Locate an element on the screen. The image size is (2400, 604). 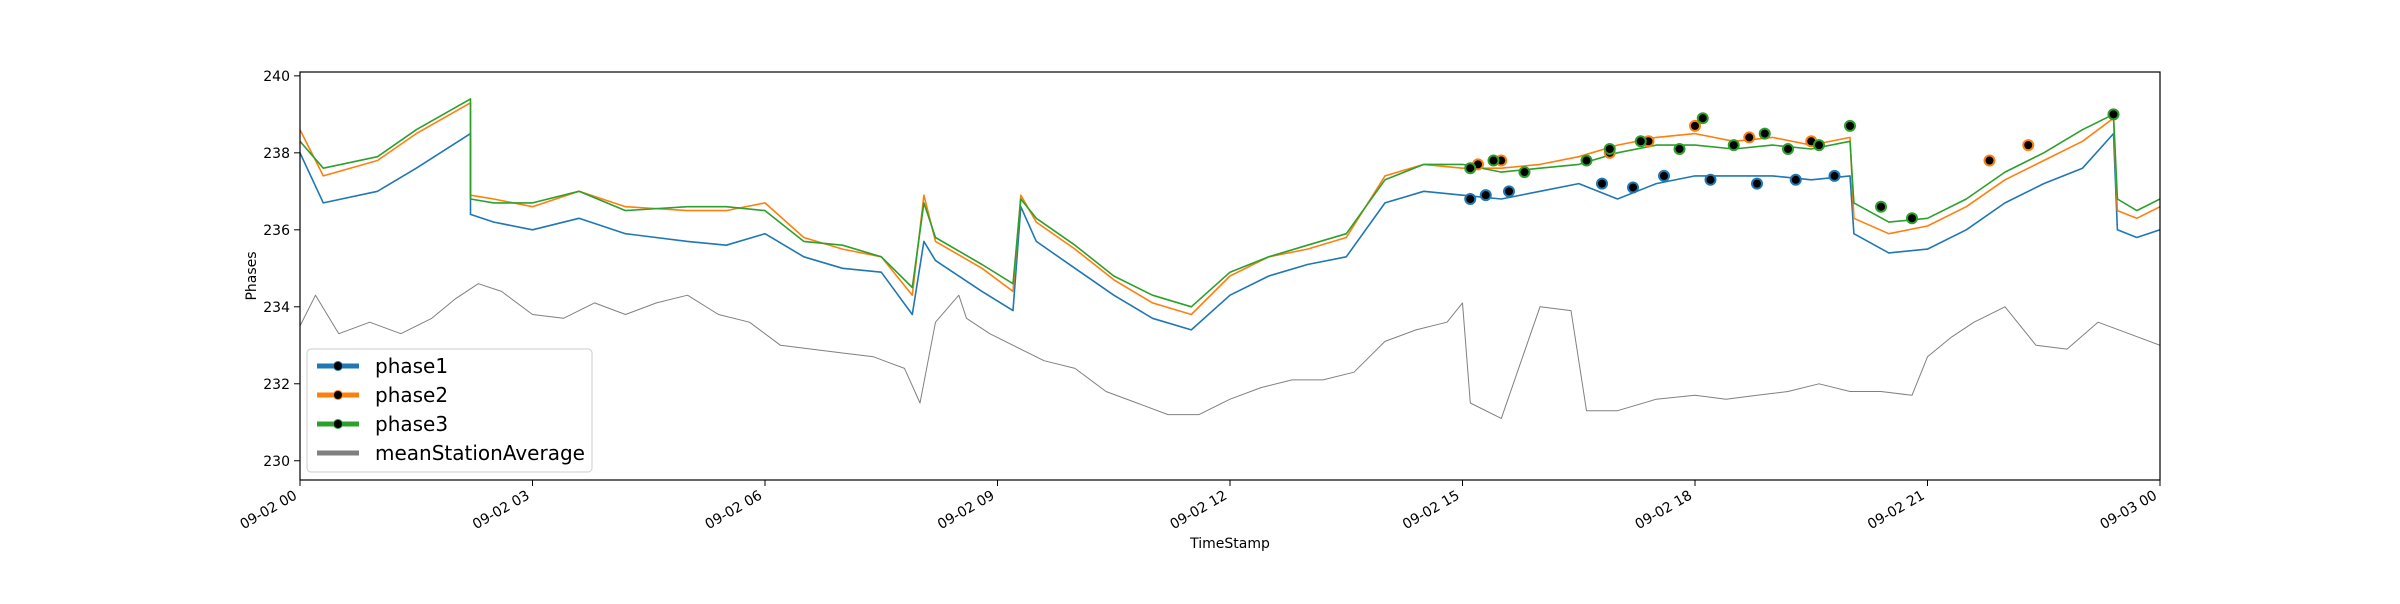
y-tick-label: 236 is located at coordinates (276, 231).